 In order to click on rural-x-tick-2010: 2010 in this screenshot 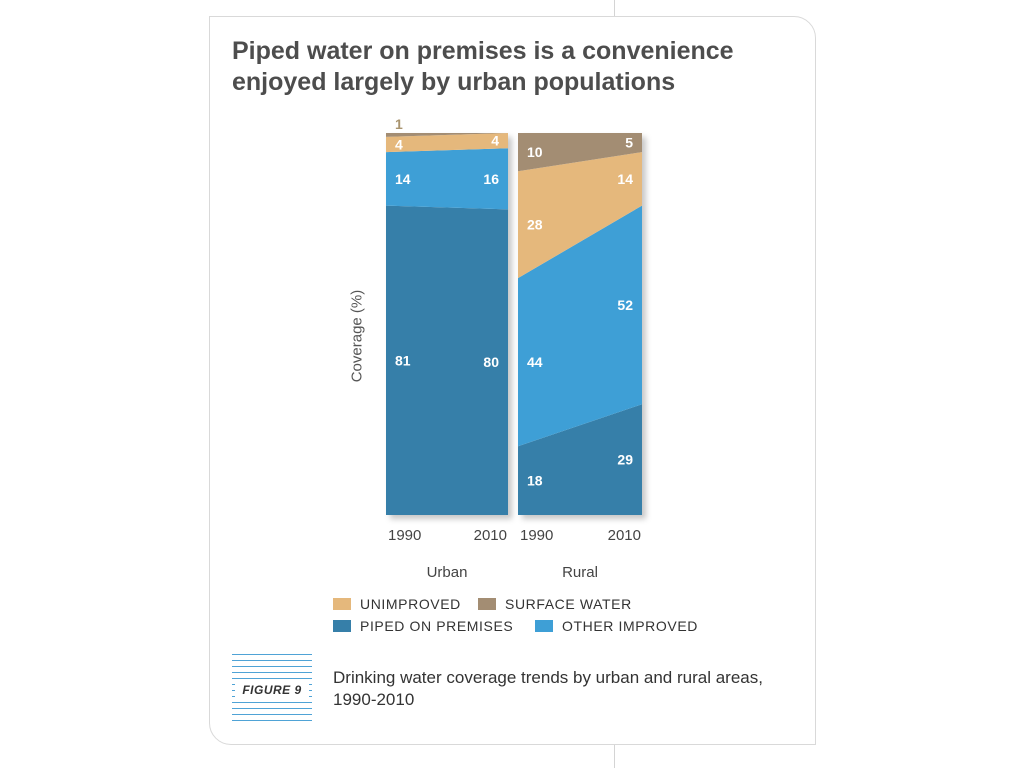, I will do `click(624, 535)`.